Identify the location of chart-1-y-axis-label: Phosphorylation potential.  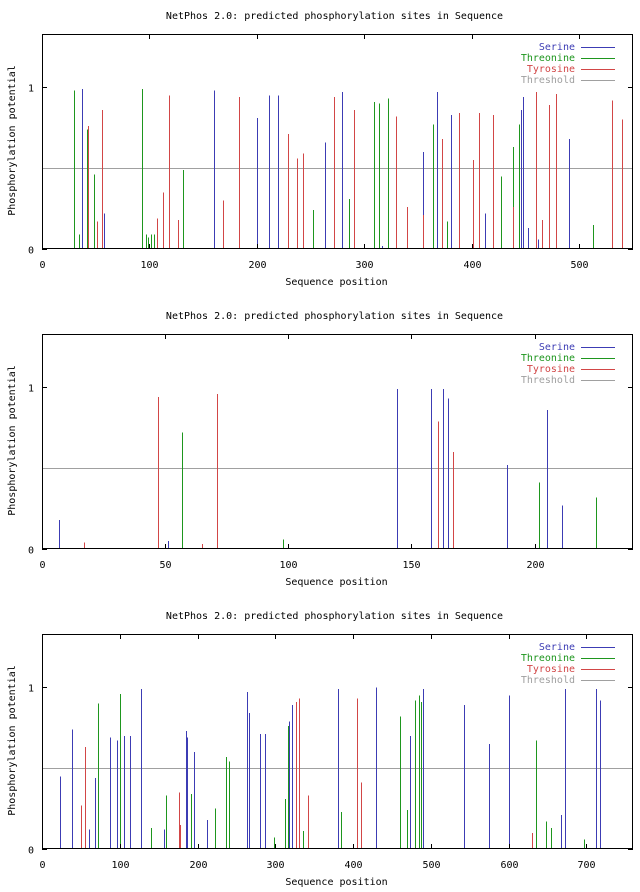
(12, 140).